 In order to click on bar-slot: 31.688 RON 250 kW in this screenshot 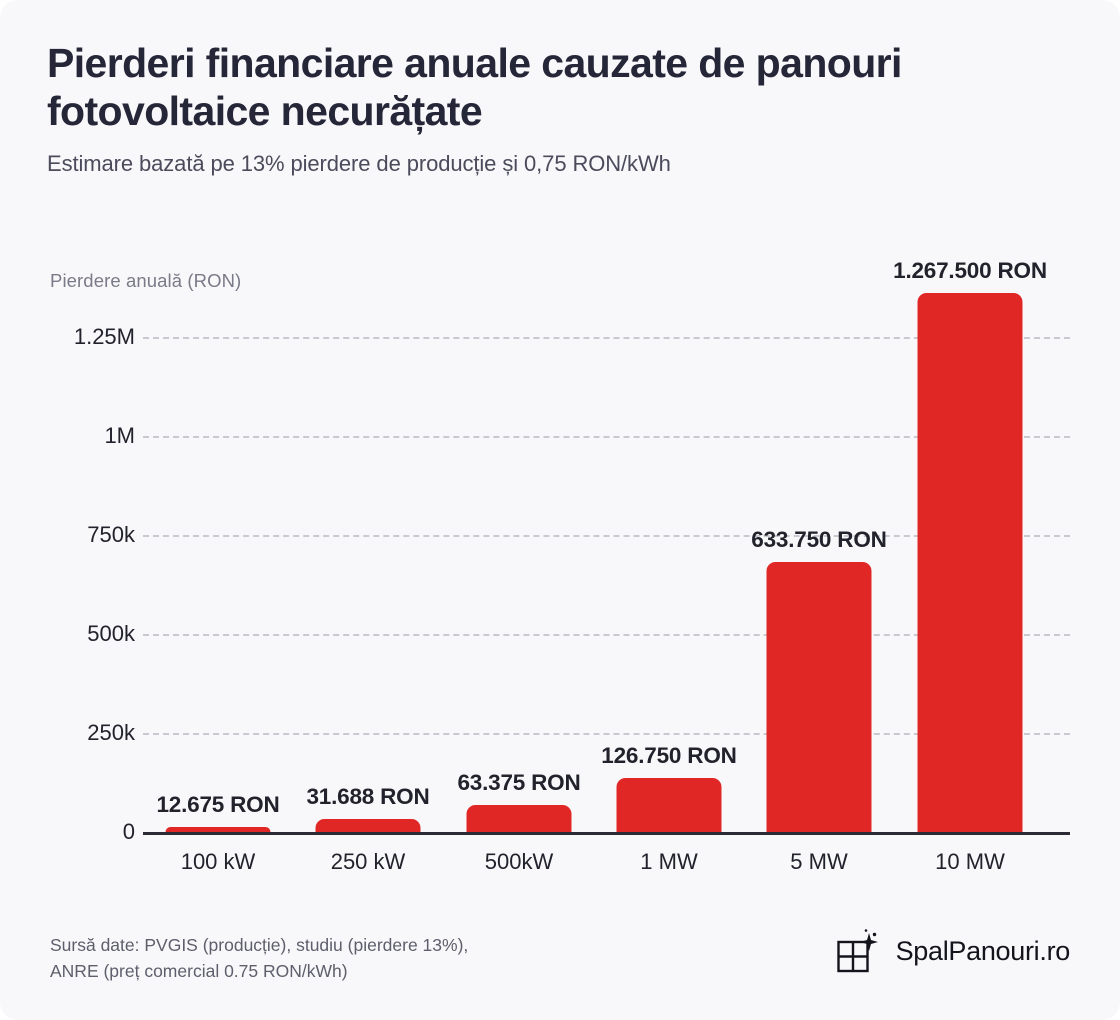, I will do `click(368, 587)`.